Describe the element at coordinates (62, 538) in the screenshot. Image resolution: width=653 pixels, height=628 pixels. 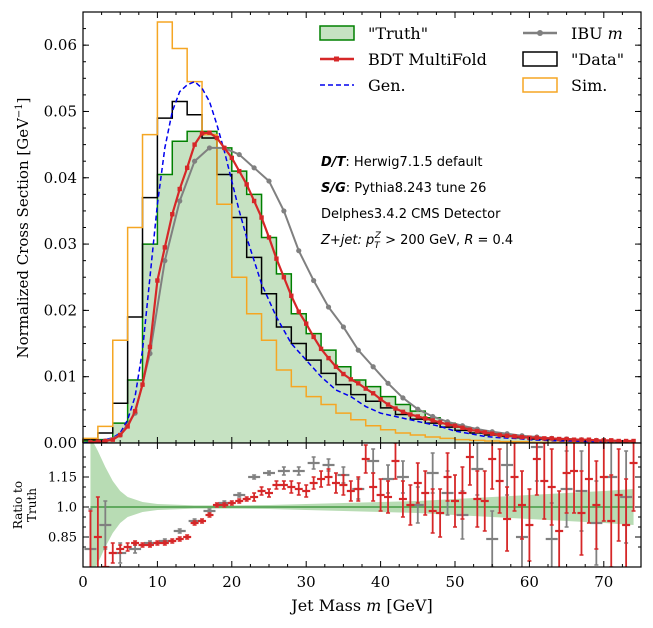
I see `ratio-y-tick-label: 0.85` at that location.